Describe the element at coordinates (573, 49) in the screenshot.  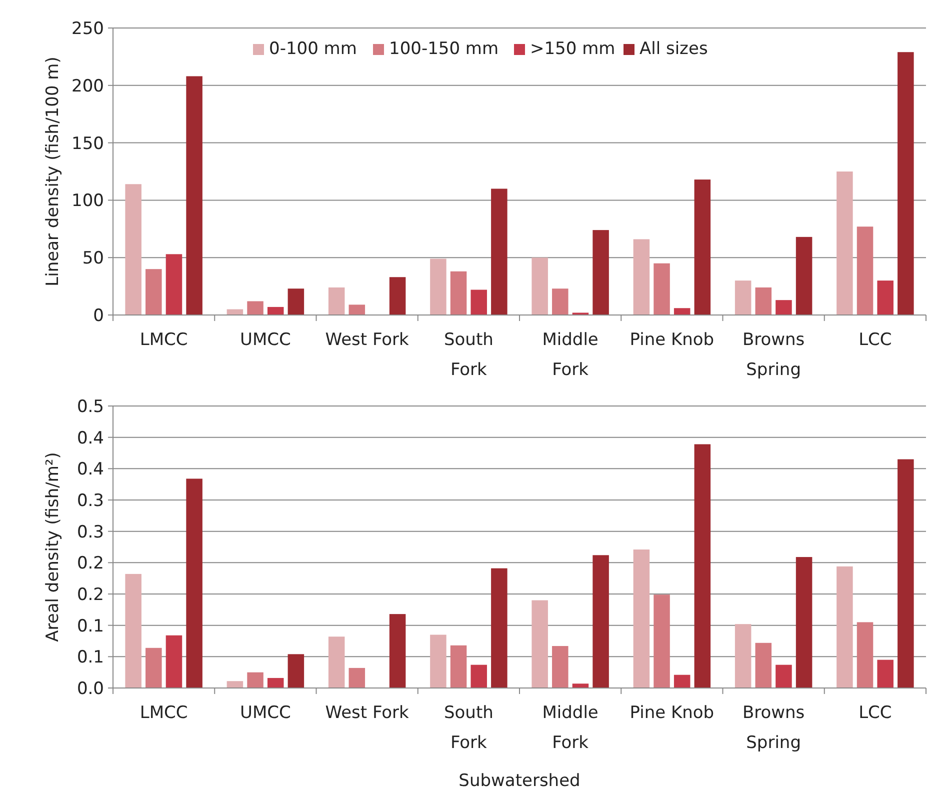
I see `legend-label: >150 mm` at that location.